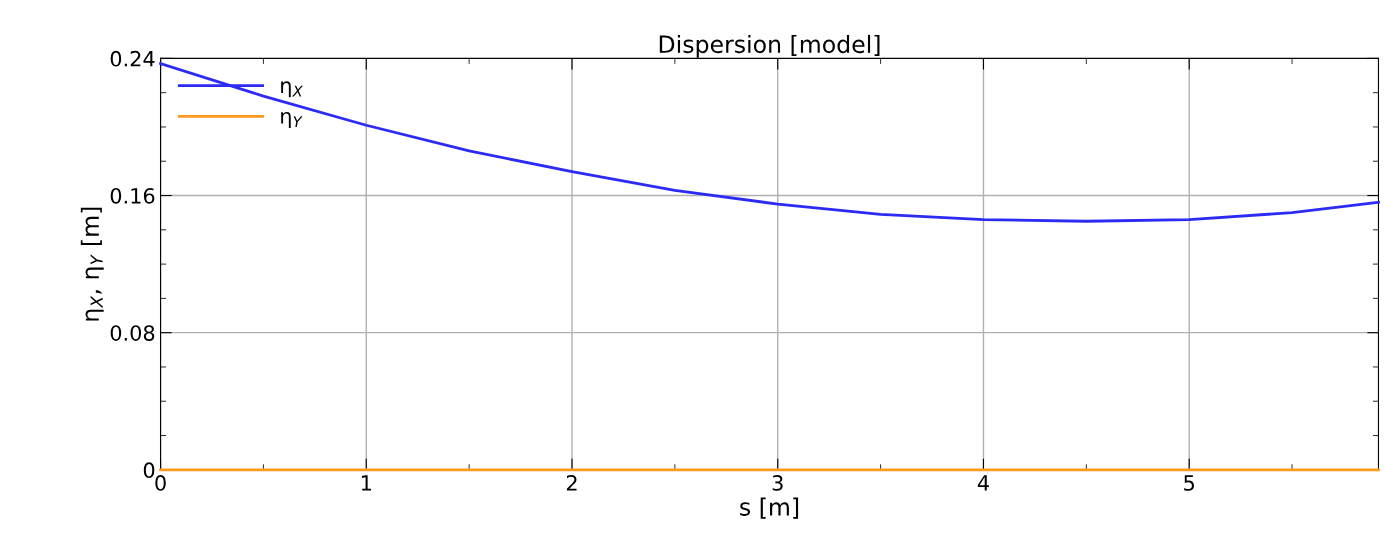  What do you see at coordinates (777, 483) in the screenshot?
I see `x-tick-label: 3` at bounding box center [777, 483].